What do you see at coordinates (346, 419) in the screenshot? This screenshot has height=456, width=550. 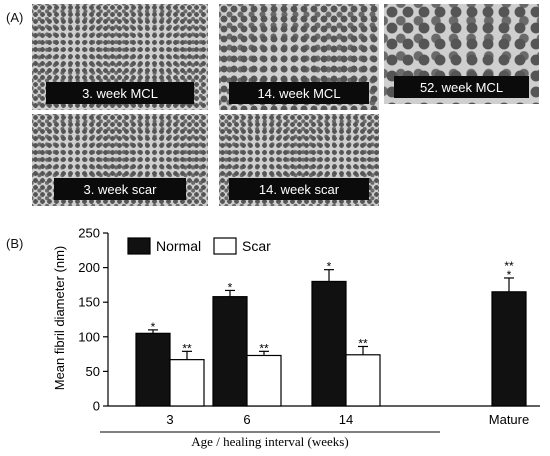 I see `x-tick-label: 14` at bounding box center [346, 419].